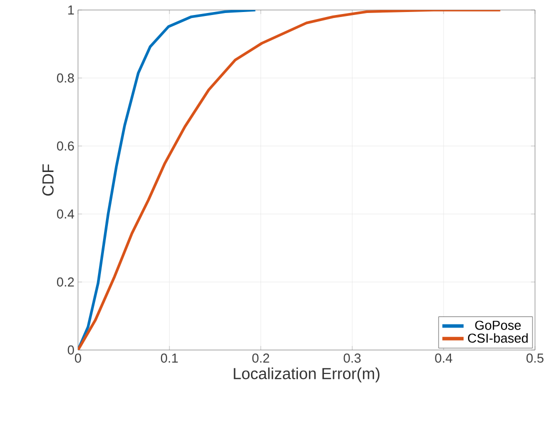 The width and height of the screenshot is (551, 425). Describe the element at coordinates (48, 180) in the screenshot. I see `y-axis-title: CDF` at that location.